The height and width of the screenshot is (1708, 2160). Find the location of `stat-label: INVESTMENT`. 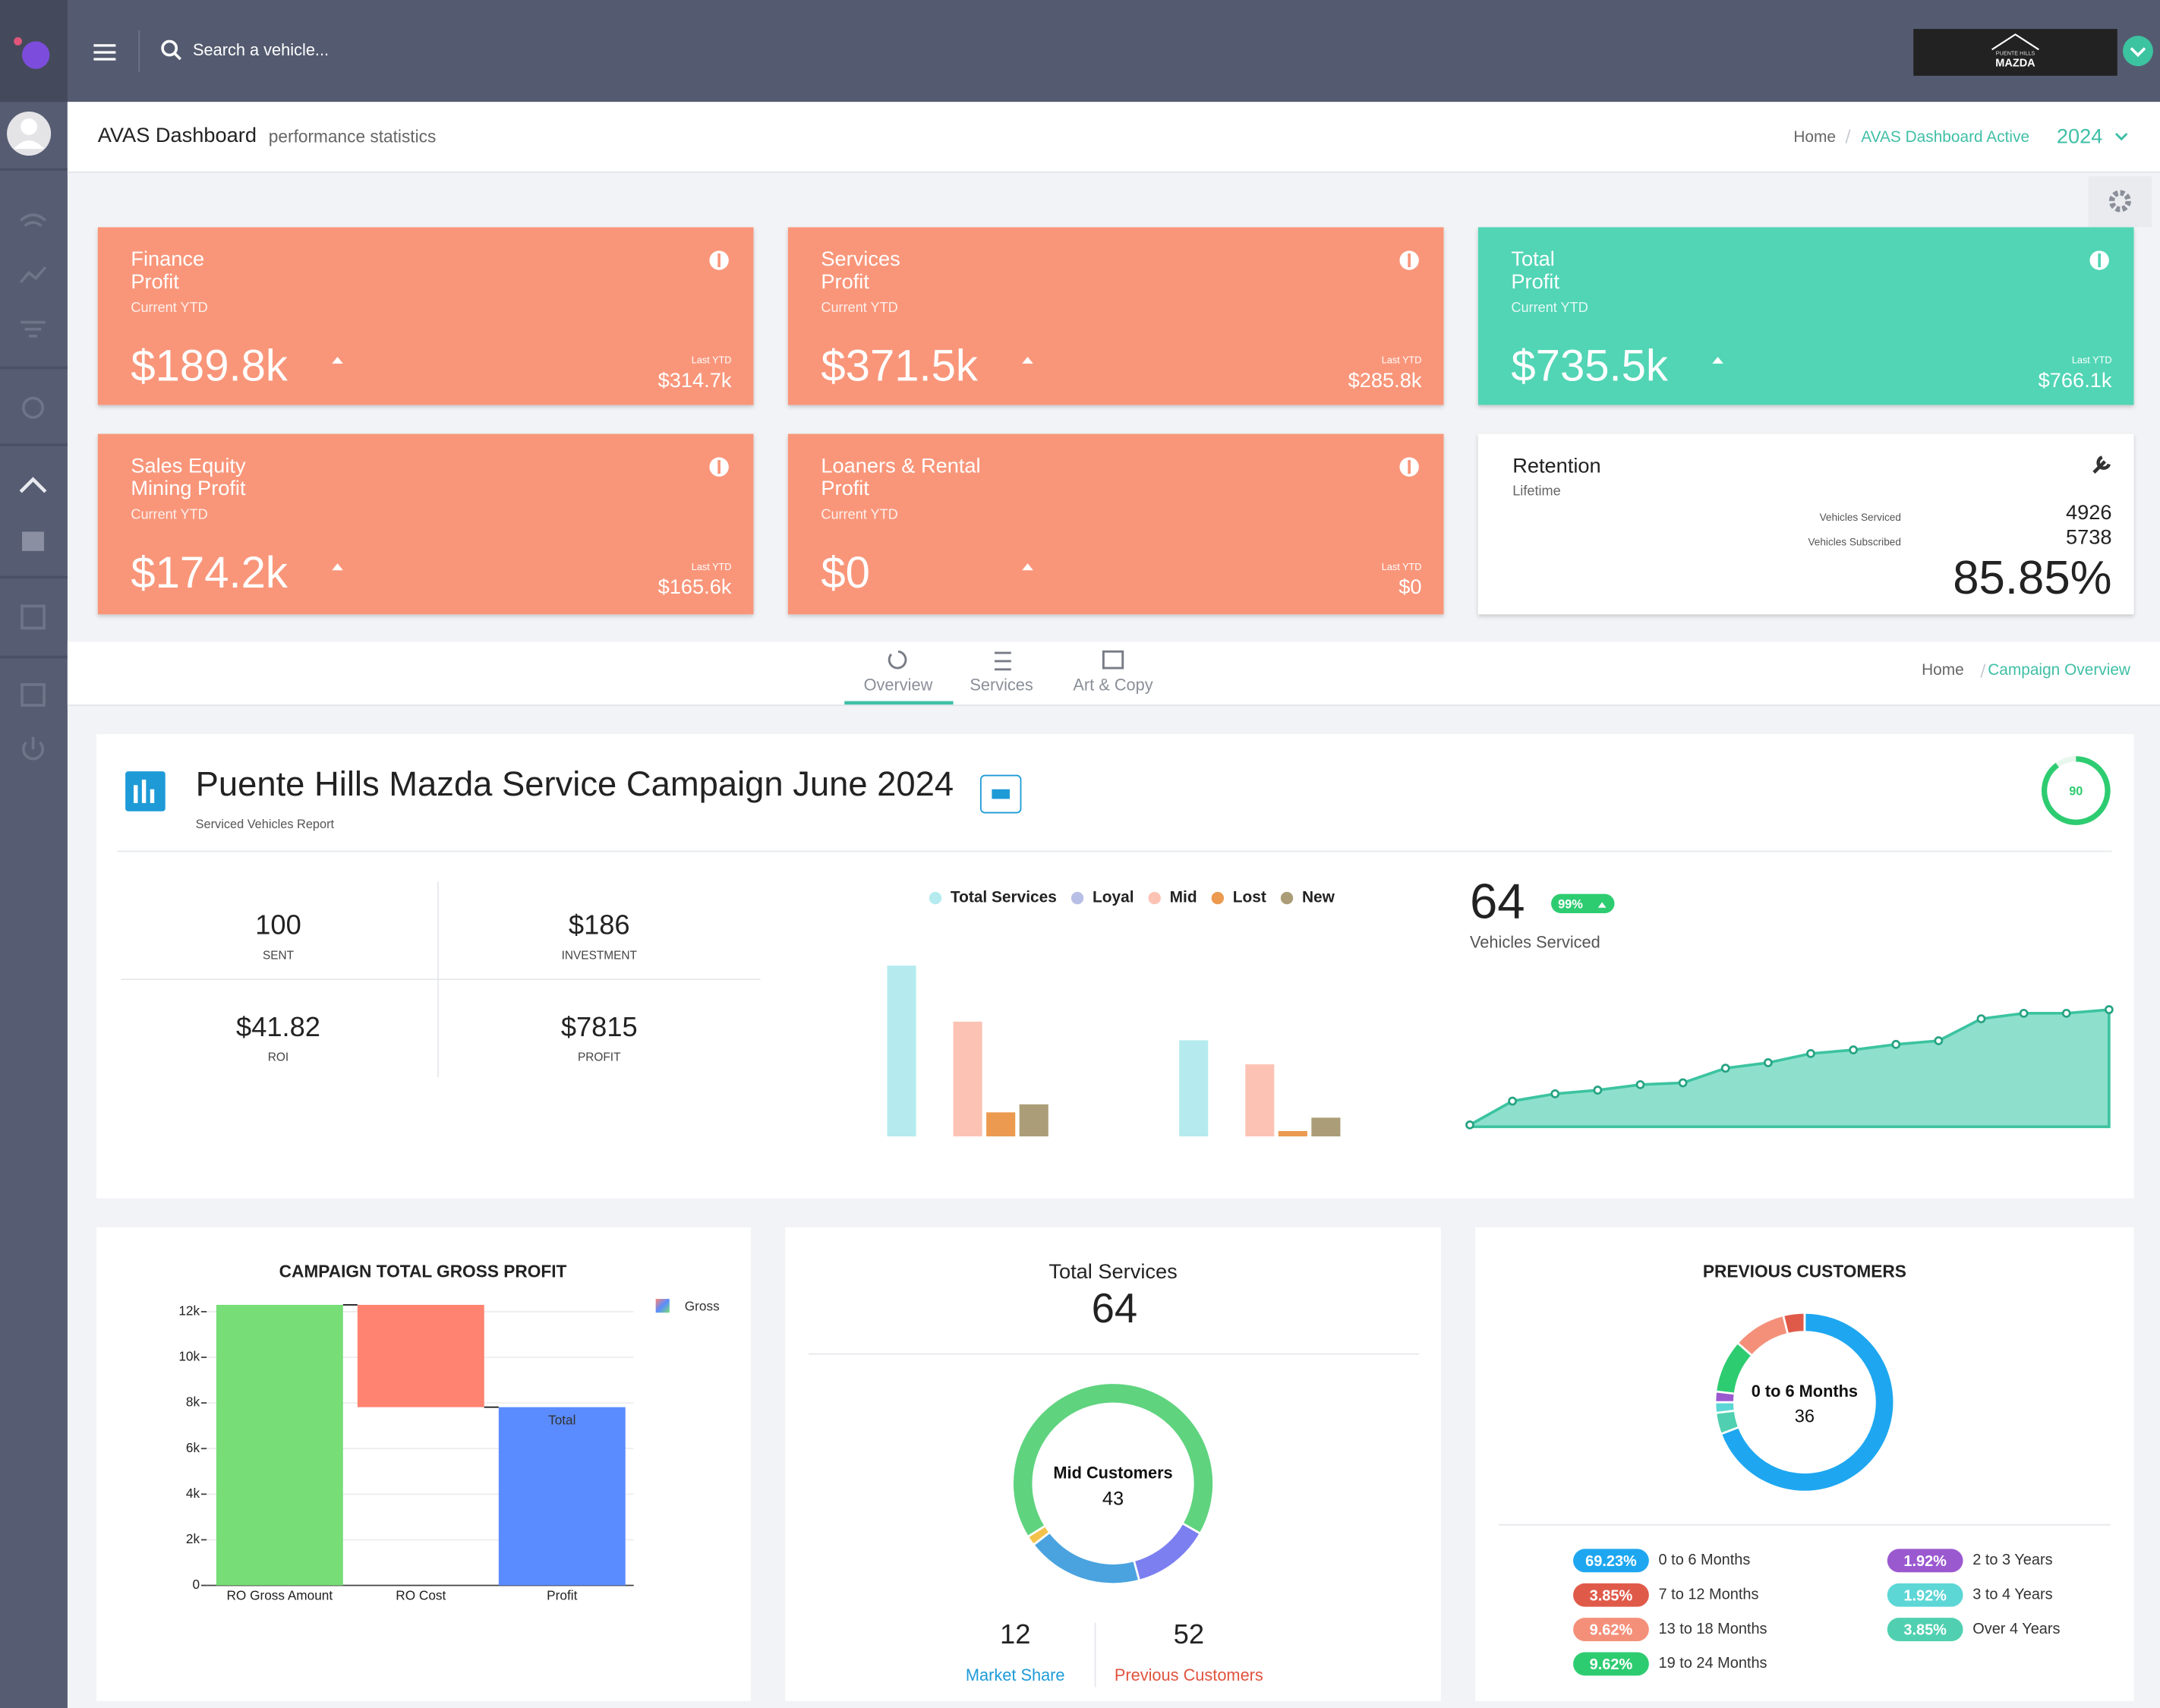

stat-label: INVESTMENT is located at coordinates (600, 955).